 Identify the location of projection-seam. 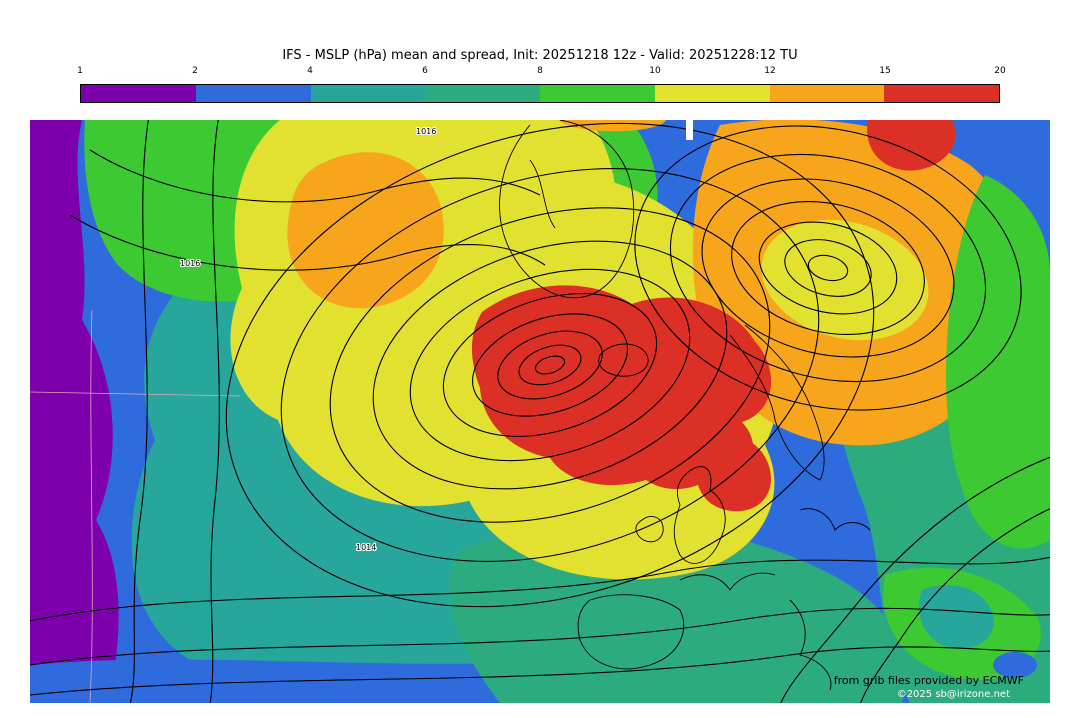
(689, 130).